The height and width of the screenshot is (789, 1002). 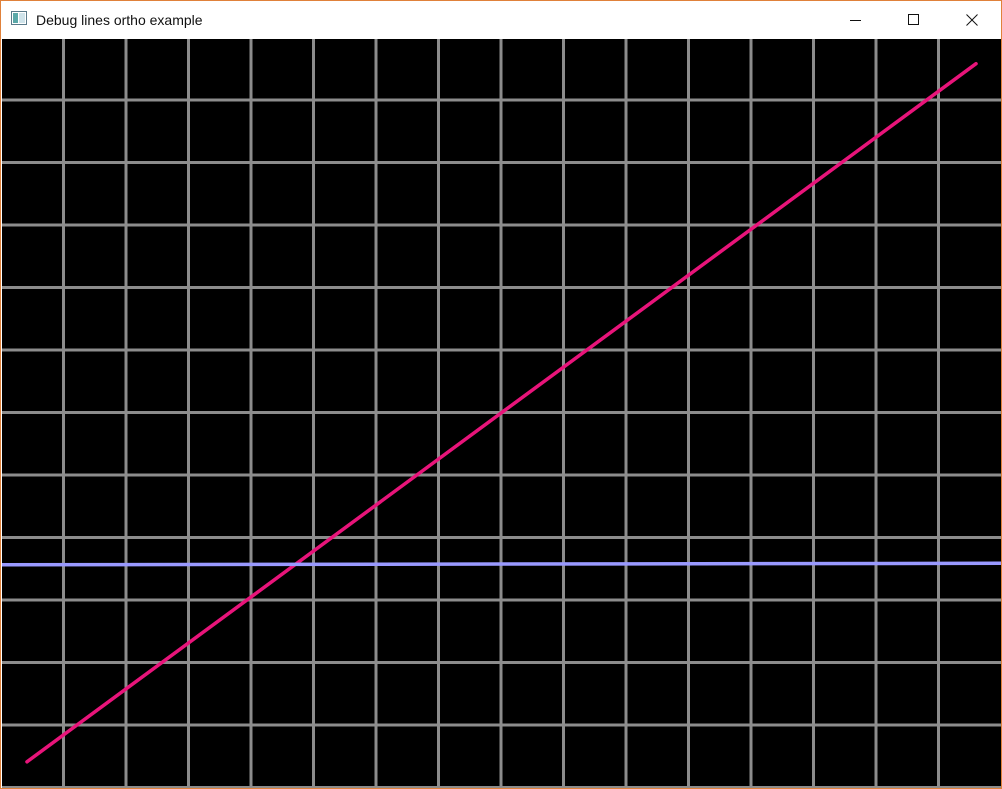 I want to click on maximize-button, so click(x=914, y=19).